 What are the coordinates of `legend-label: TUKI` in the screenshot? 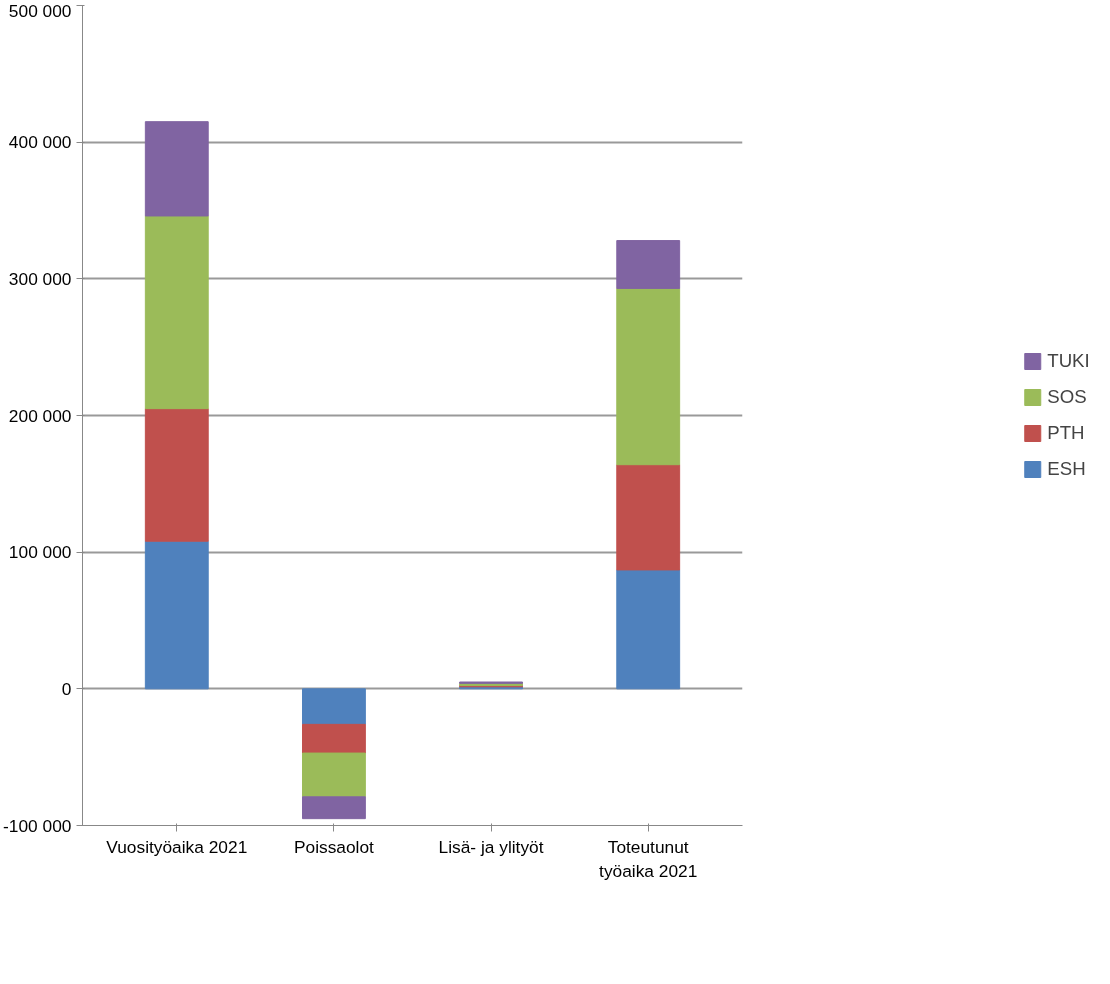 It's located at (1068, 361).